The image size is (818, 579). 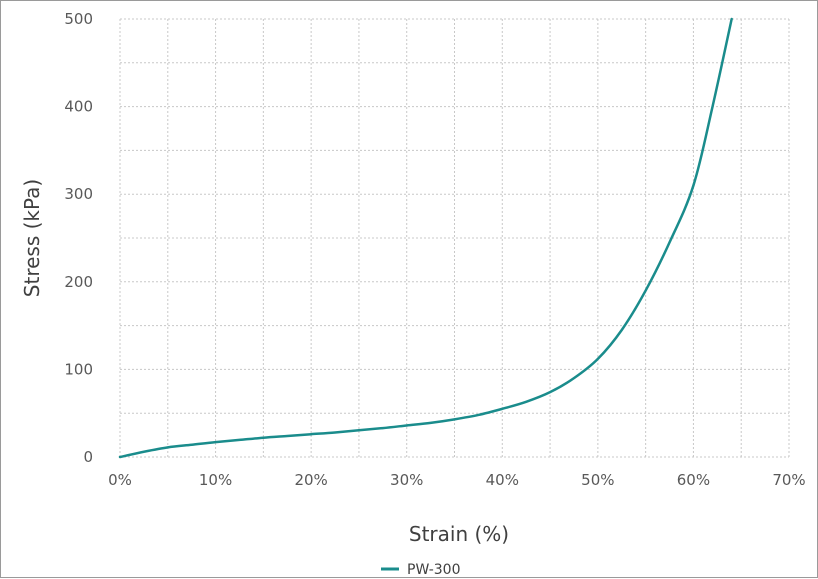 What do you see at coordinates (310, 480) in the screenshot?
I see `x-tick-label: 20%` at bounding box center [310, 480].